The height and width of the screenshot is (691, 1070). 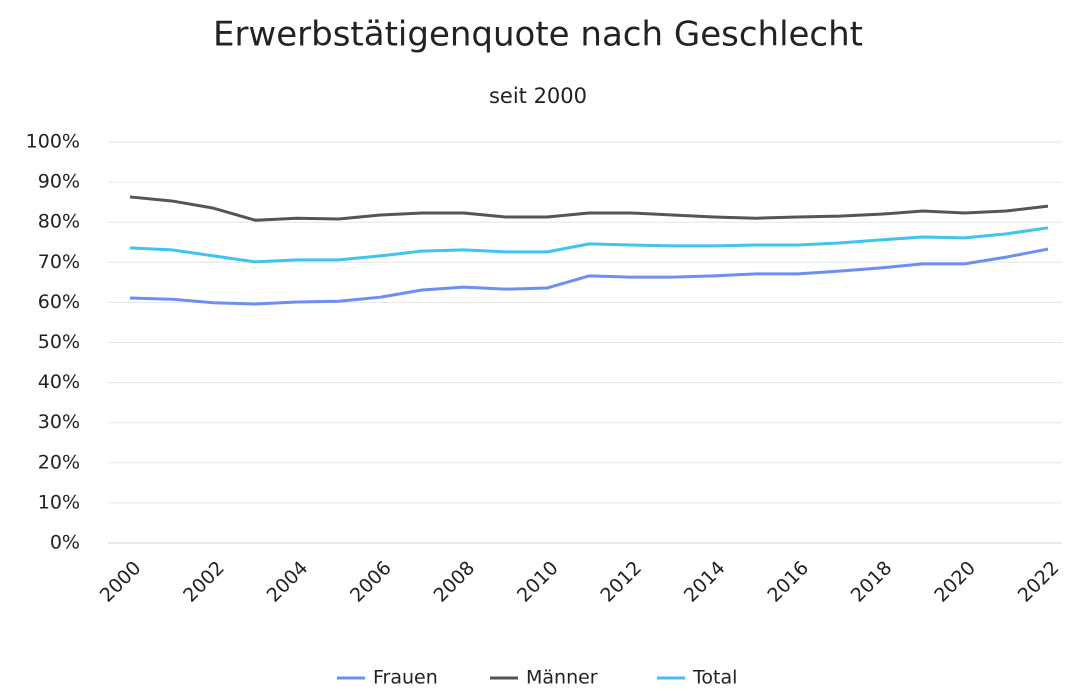 I want to click on x-tick-label: 2002, so click(x=204, y=582).